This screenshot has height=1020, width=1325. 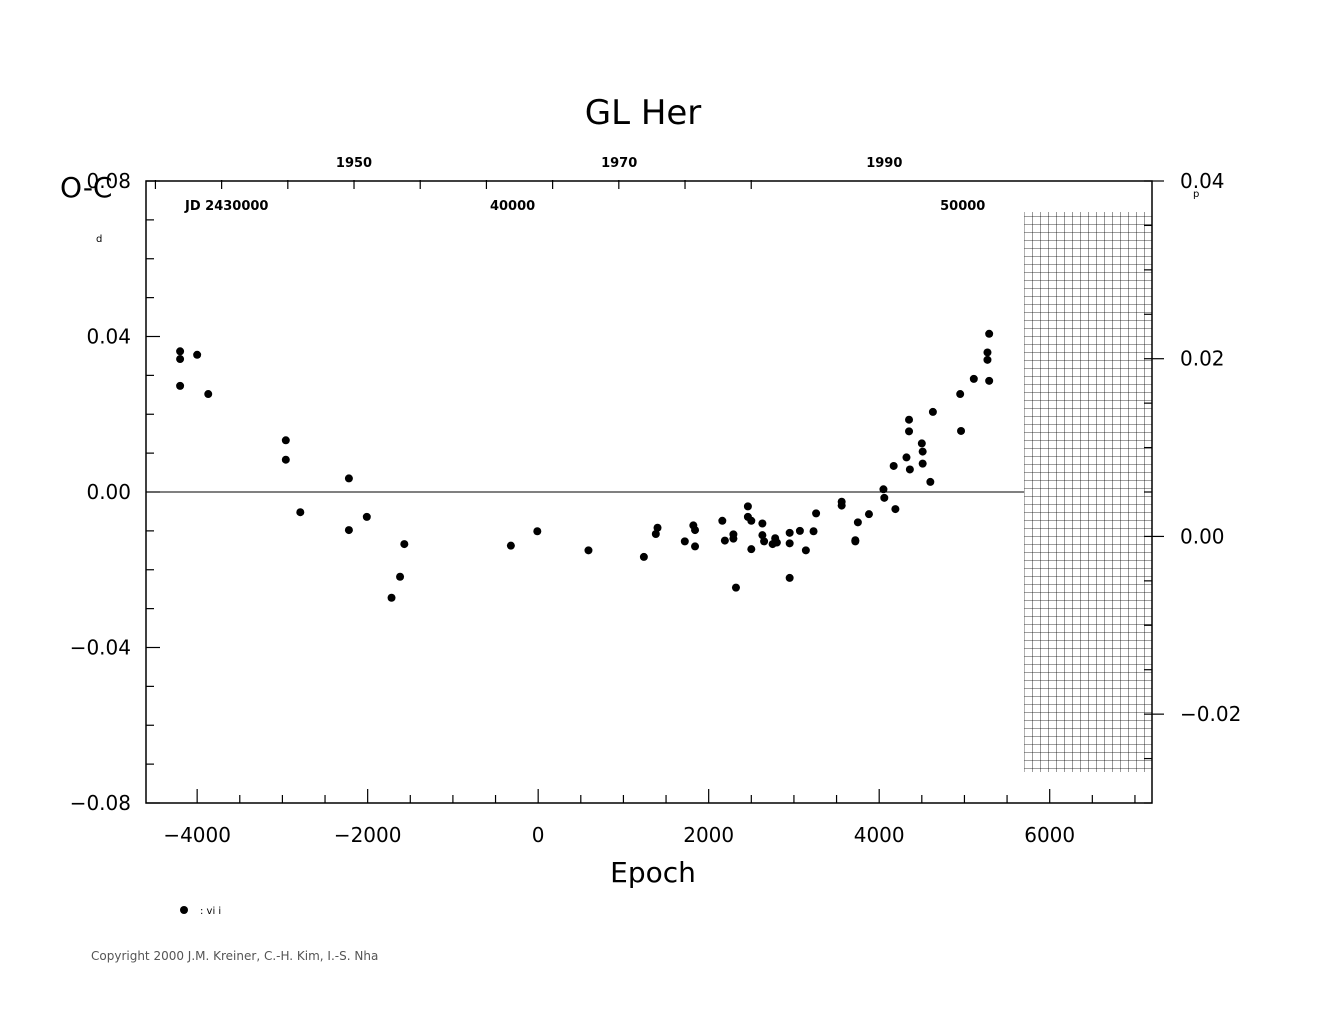 I want to click on top-year-label: 1950, so click(x=354, y=163).